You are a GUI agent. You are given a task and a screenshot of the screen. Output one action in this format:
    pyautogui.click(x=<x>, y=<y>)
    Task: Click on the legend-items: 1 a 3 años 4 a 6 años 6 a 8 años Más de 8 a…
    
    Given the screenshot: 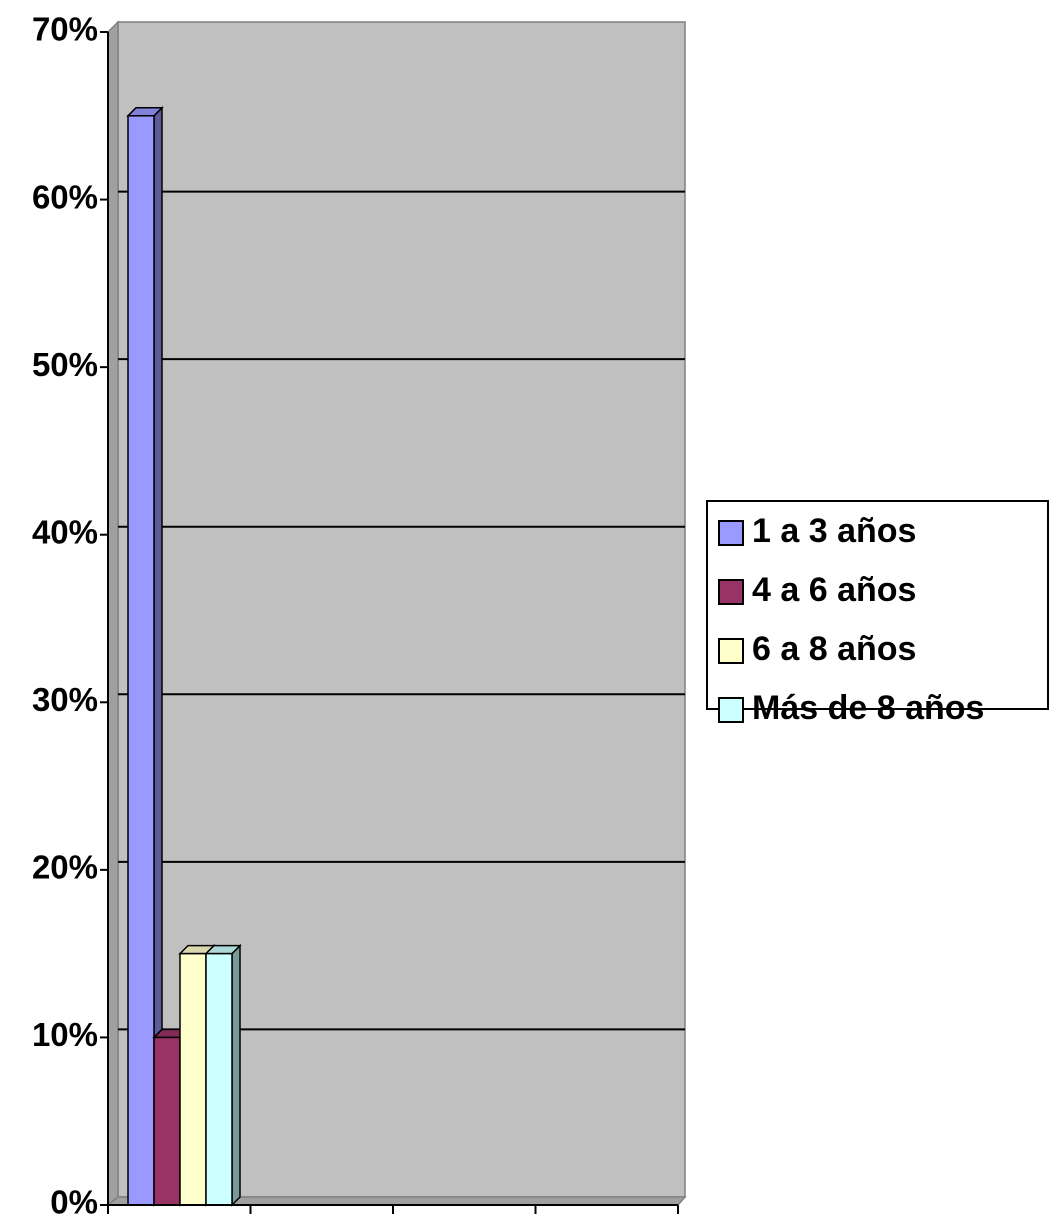 What is the action you would take?
    pyautogui.click(x=851, y=619)
    